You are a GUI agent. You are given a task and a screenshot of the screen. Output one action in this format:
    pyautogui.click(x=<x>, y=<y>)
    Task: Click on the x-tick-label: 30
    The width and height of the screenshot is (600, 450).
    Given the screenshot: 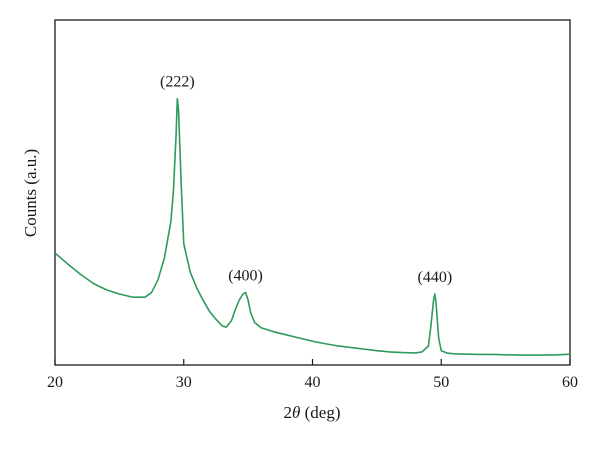 What is the action you would take?
    pyautogui.click(x=184, y=382)
    